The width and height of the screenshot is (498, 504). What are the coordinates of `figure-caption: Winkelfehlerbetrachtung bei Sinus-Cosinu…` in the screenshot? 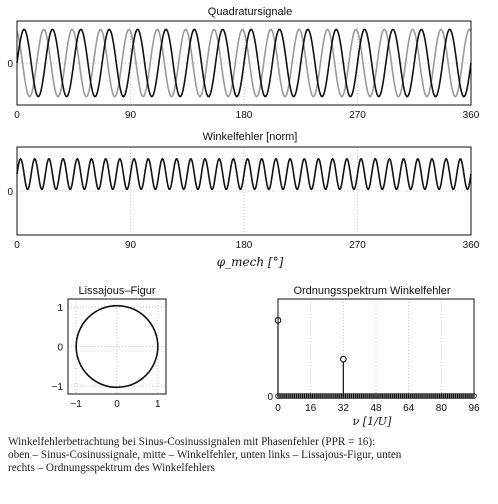 It's located at (250, 455).